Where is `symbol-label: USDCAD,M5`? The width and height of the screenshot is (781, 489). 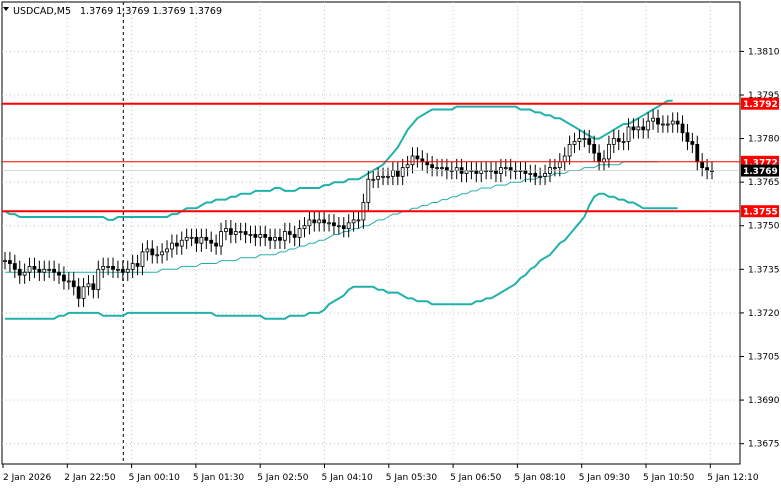 symbol-label: USDCAD,M5 is located at coordinates (42, 11).